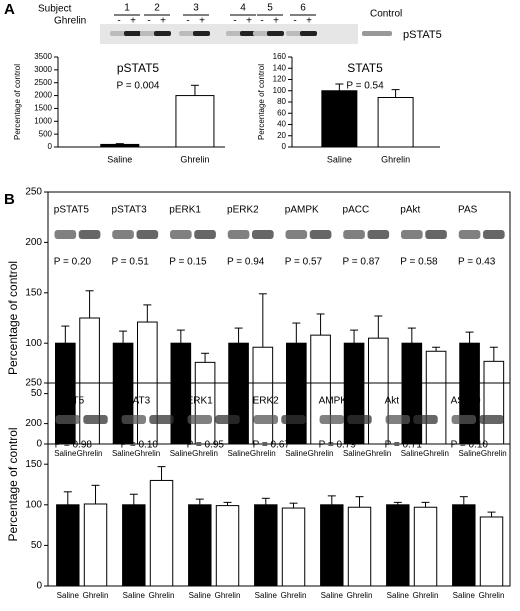 Image resolution: width=520 pixels, height=611 pixels. Describe the element at coordinates (333, 401) in the screenshot. I see `protein-label: AMPK` at that location.